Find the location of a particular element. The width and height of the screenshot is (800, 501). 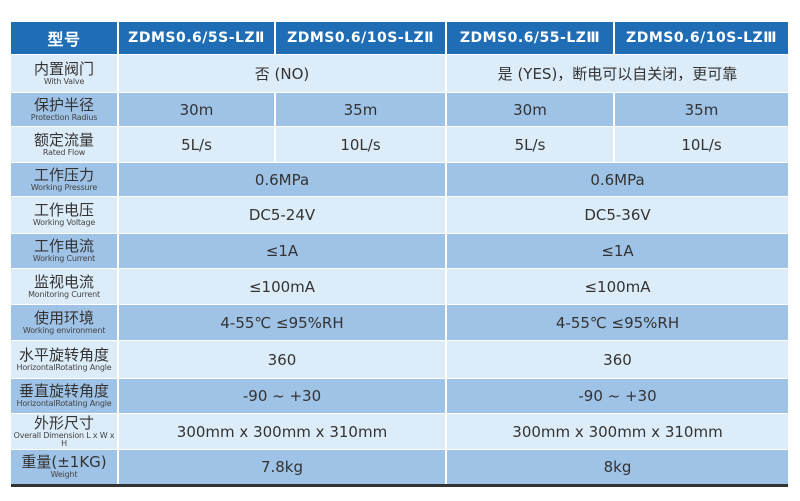

model-2: ZDMS0.6/10S-LZⅡ is located at coordinates (361, 38).